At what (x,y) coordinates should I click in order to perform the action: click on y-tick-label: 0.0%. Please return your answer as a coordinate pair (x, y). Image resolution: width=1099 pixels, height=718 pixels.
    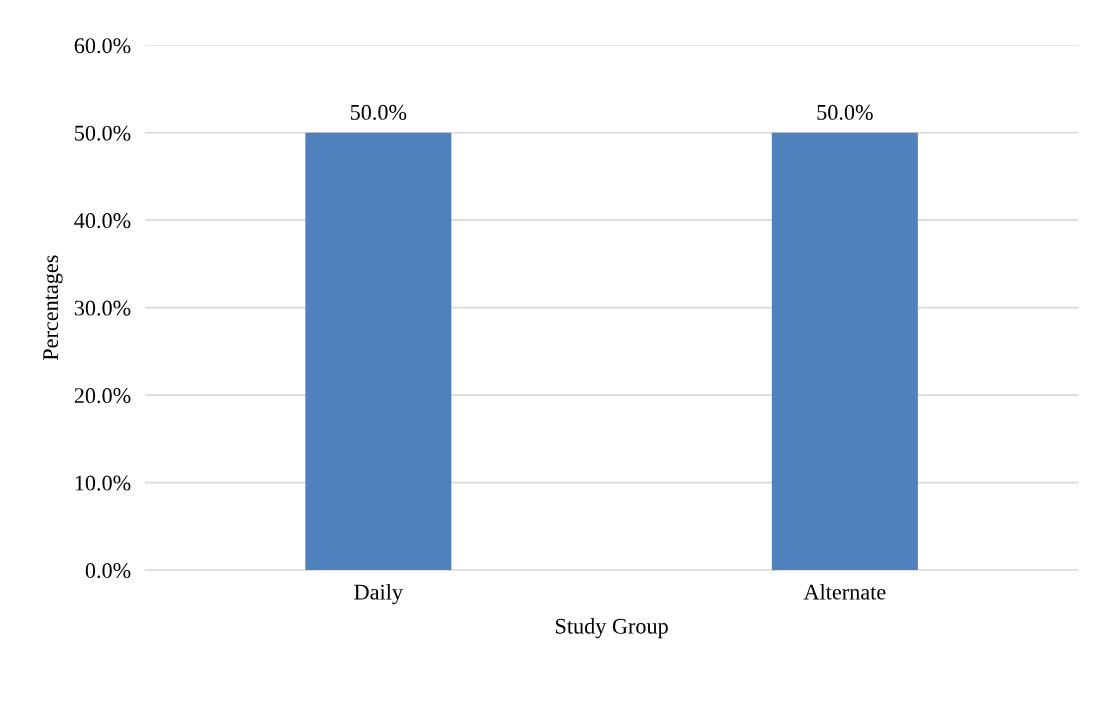
    Looking at the image, I should click on (108, 571).